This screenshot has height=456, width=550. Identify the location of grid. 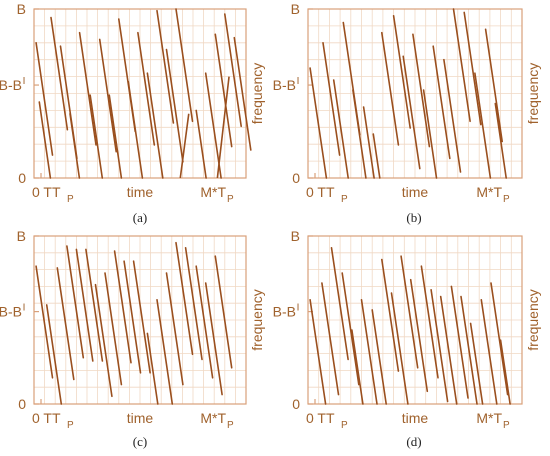
(140, 93).